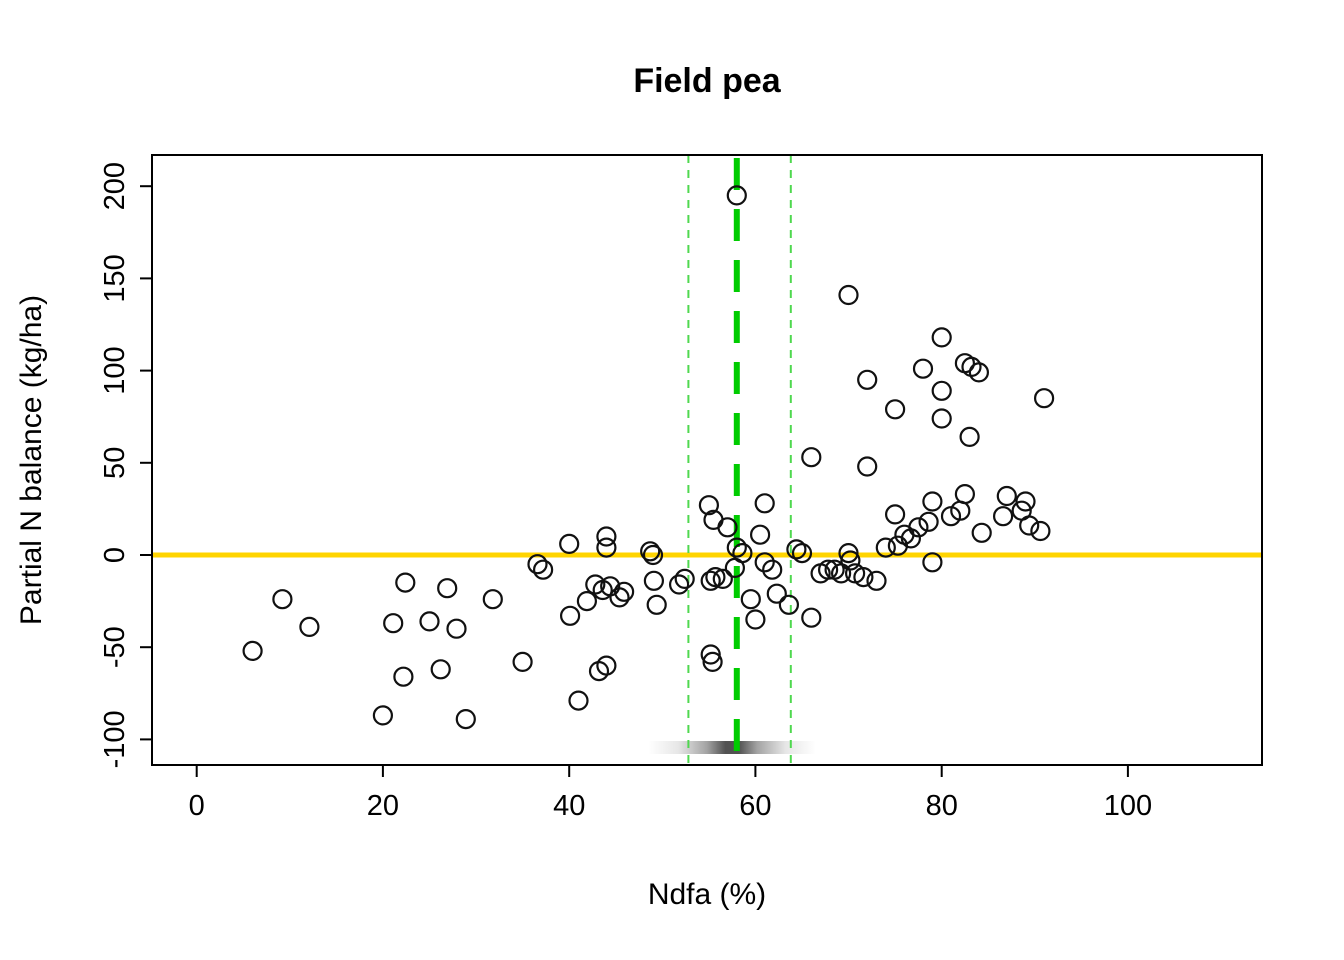  What do you see at coordinates (115, 555) in the screenshot?
I see `y-tick-label: 0` at bounding box center [115, 555].